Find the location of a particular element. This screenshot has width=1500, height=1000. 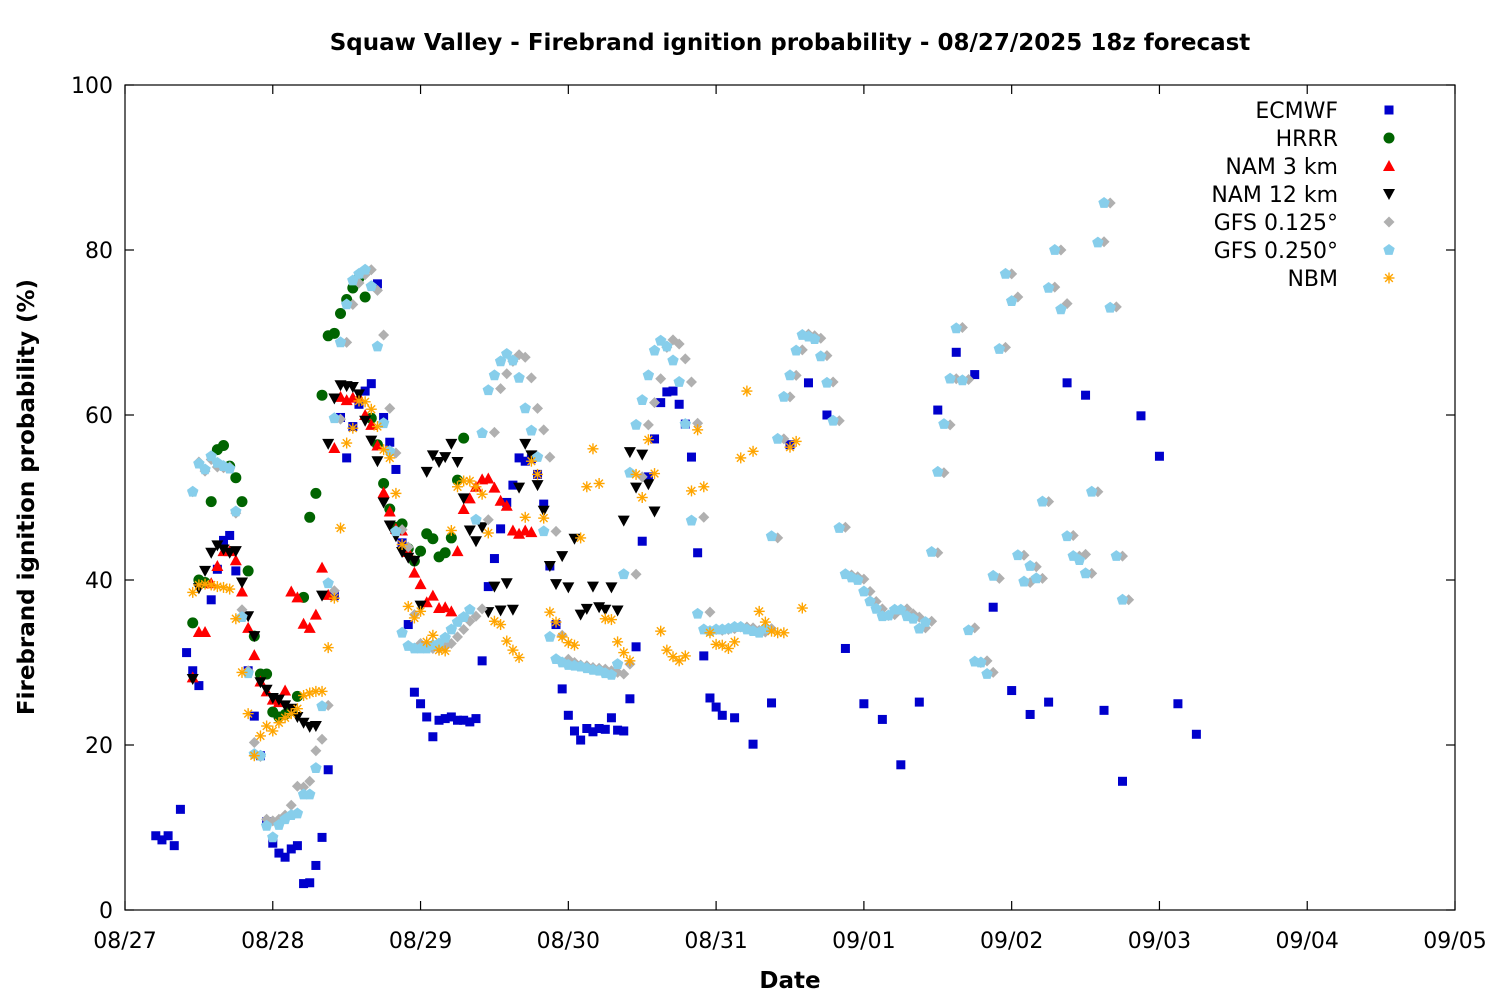

series-nam-12-km is located at coordinates (423, 556).